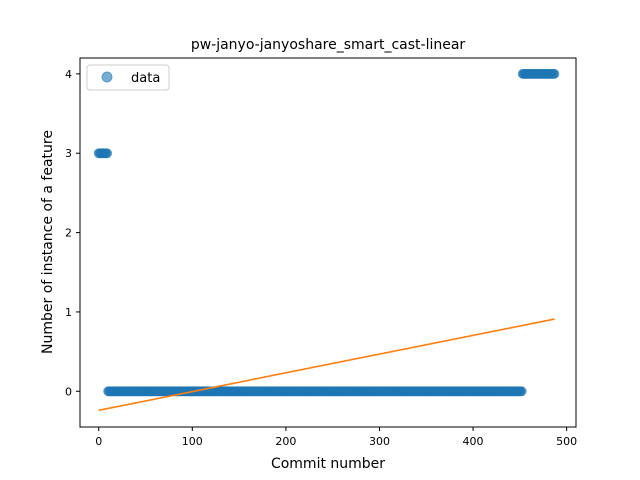 The image size is (640, 480). What do you see at coordinates (68, 74) in the screenshot?
I see `y-tick-label: 4` at bounding box center [68, 74].